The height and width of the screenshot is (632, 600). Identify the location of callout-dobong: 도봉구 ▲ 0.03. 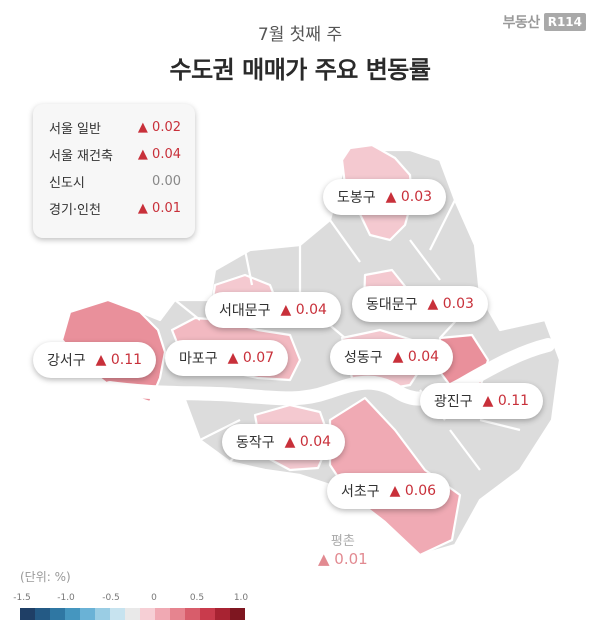
(385, 197).